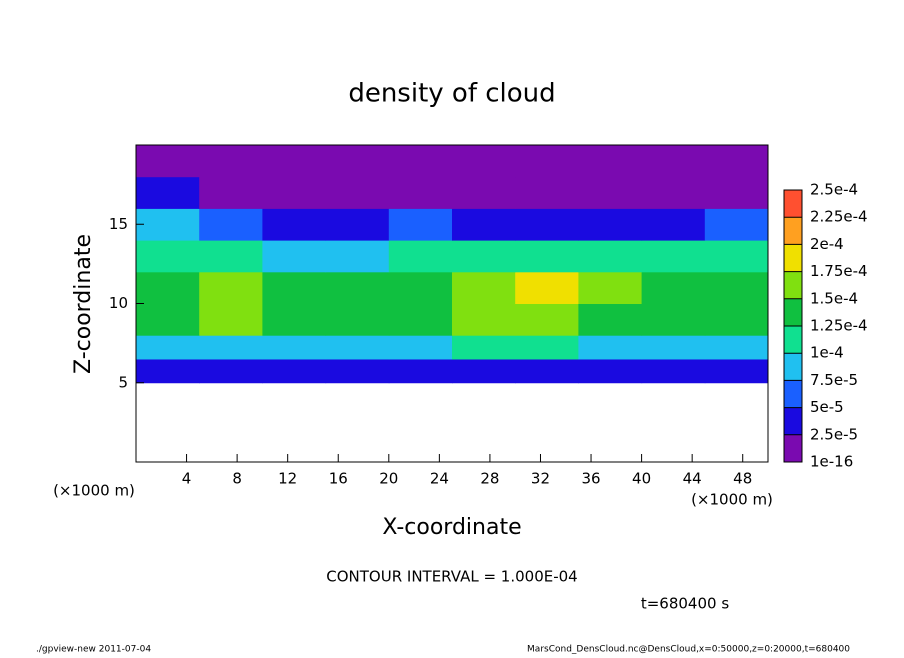 The image size is (904, 658). What do you see at coordinates (834, 190) in the screenshot?
I see `colorbar-label: 2.5e-4` at bounding box center [834, 190].